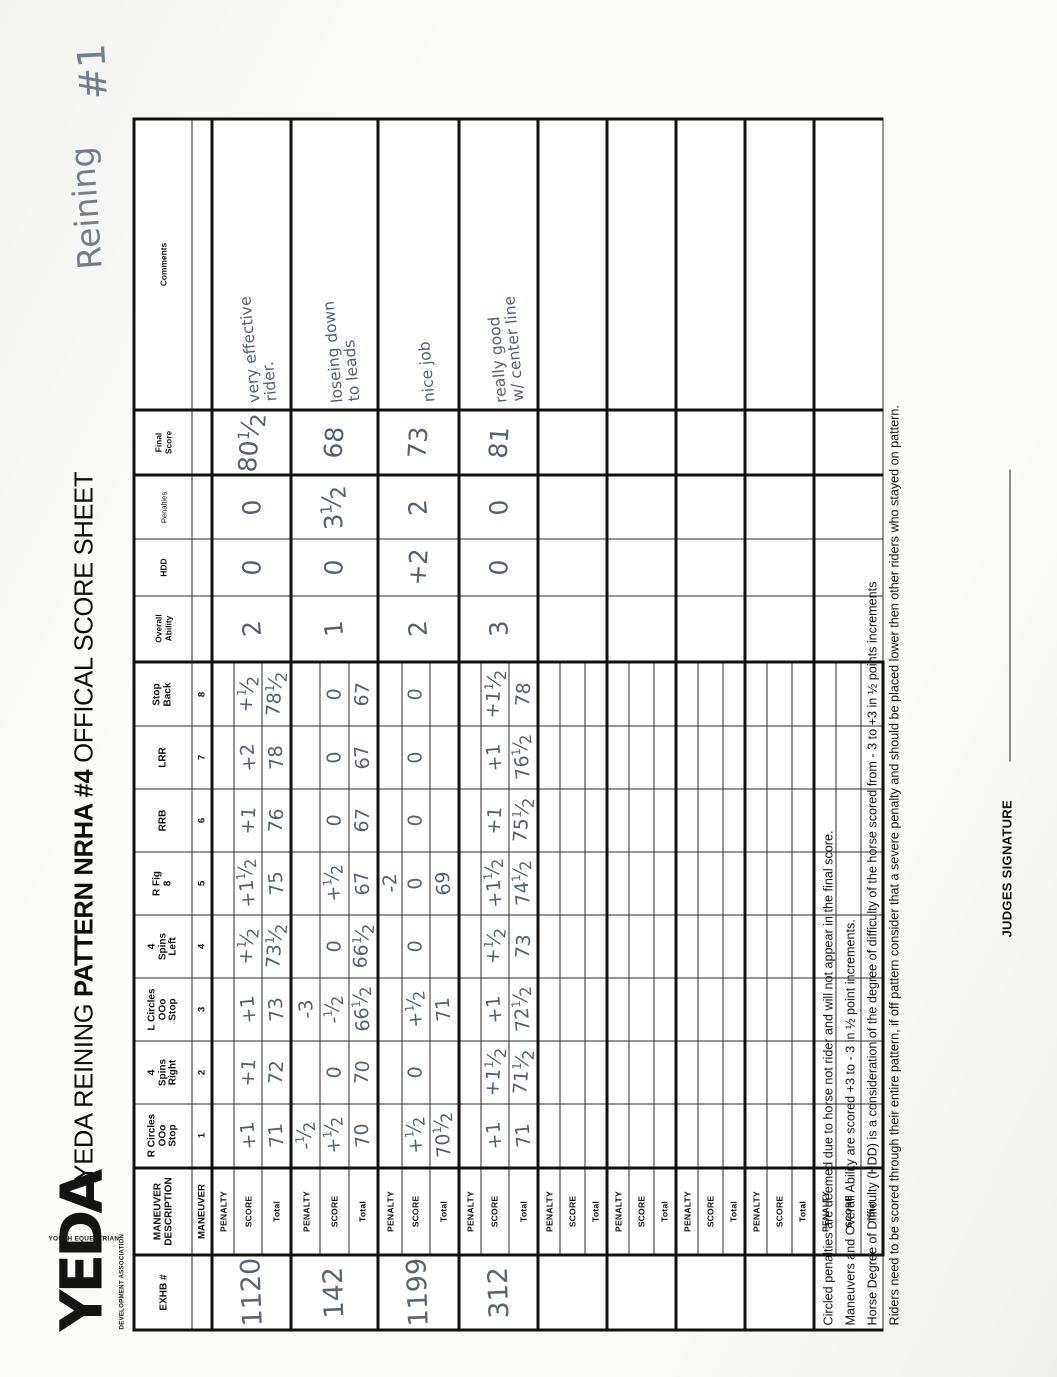 The height and width of the screenshot is (1377, 1057). I want to click on cell-total-m5: 75, so click(276, 883).